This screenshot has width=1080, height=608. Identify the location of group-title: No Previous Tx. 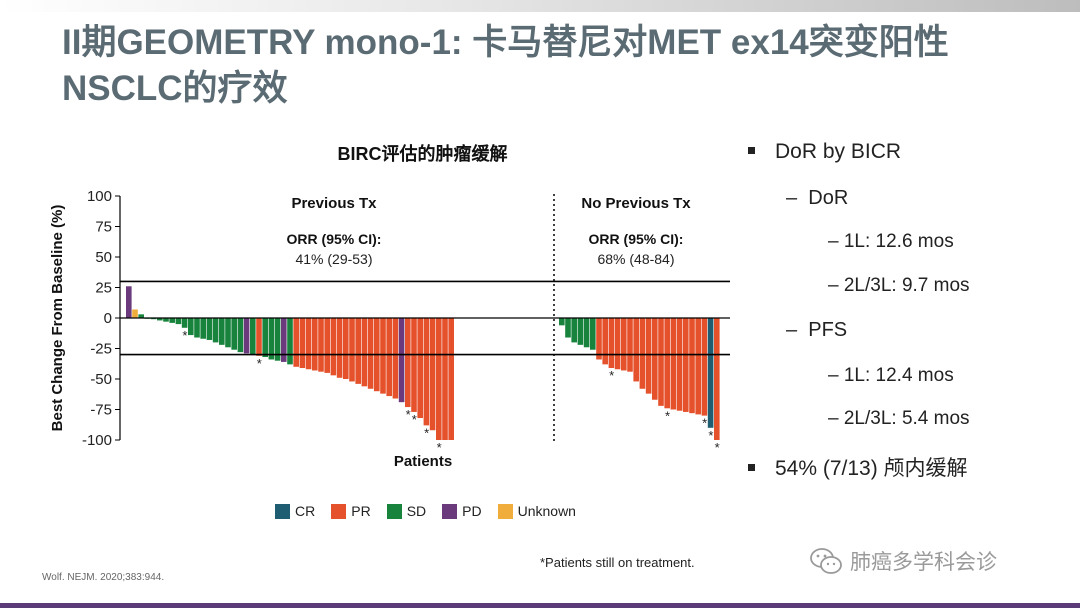
(636, 203).